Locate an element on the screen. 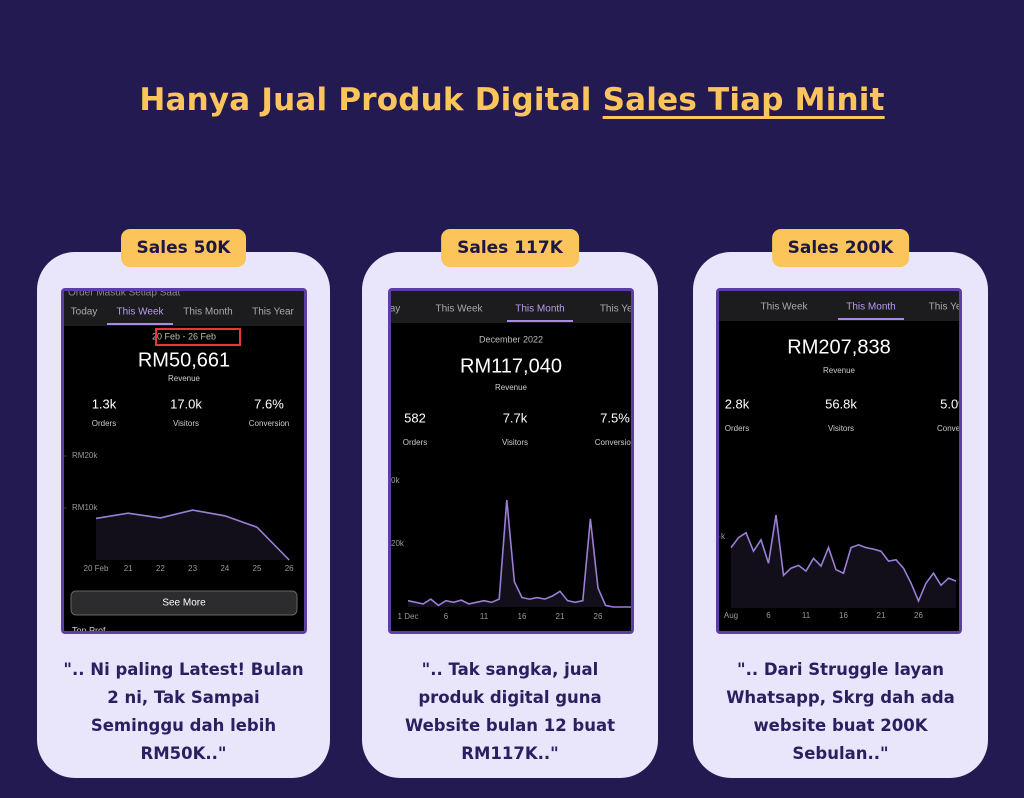 The width and height of the screenshot is (1024, 798). tab: Today is located at coordinates (84, 312).